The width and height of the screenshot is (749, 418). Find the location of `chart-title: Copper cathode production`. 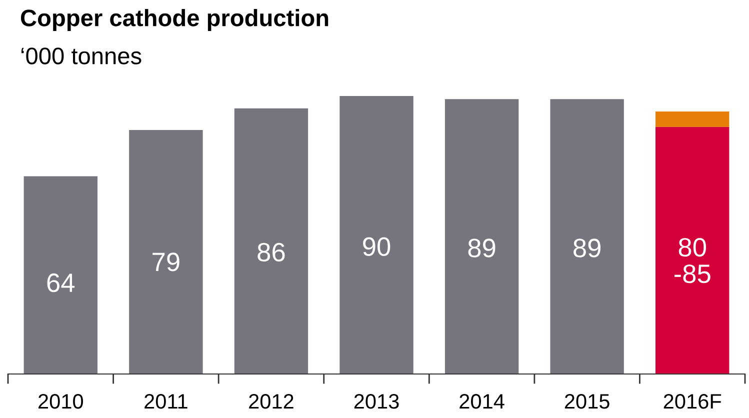

chart-title: Copper cathode production is located at coordinates (174, 20).